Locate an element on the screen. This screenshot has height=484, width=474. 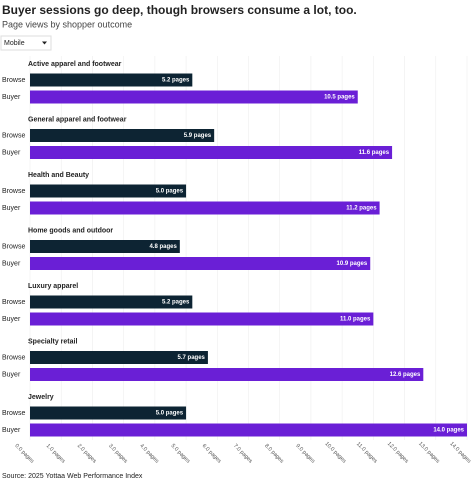
x-tick-label: 9.0 pages is located at coordinates (305, 454).